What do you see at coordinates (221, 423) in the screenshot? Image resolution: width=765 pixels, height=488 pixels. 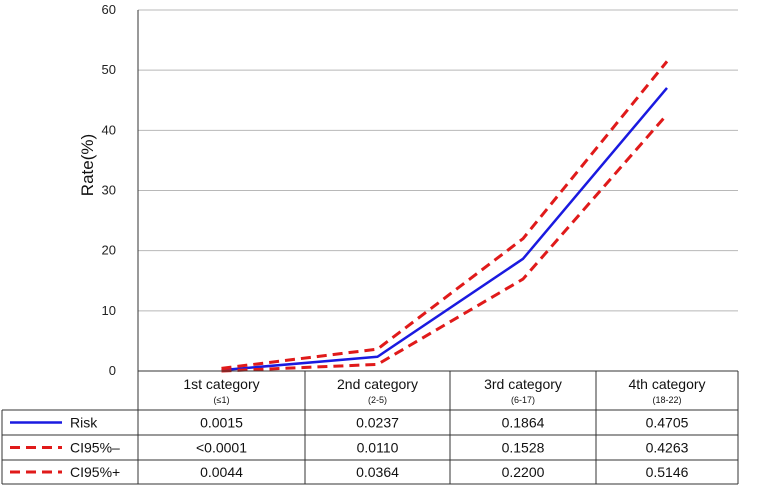 I see `table-cell-0-0: 0.0015` at bounding box center [221, 423].